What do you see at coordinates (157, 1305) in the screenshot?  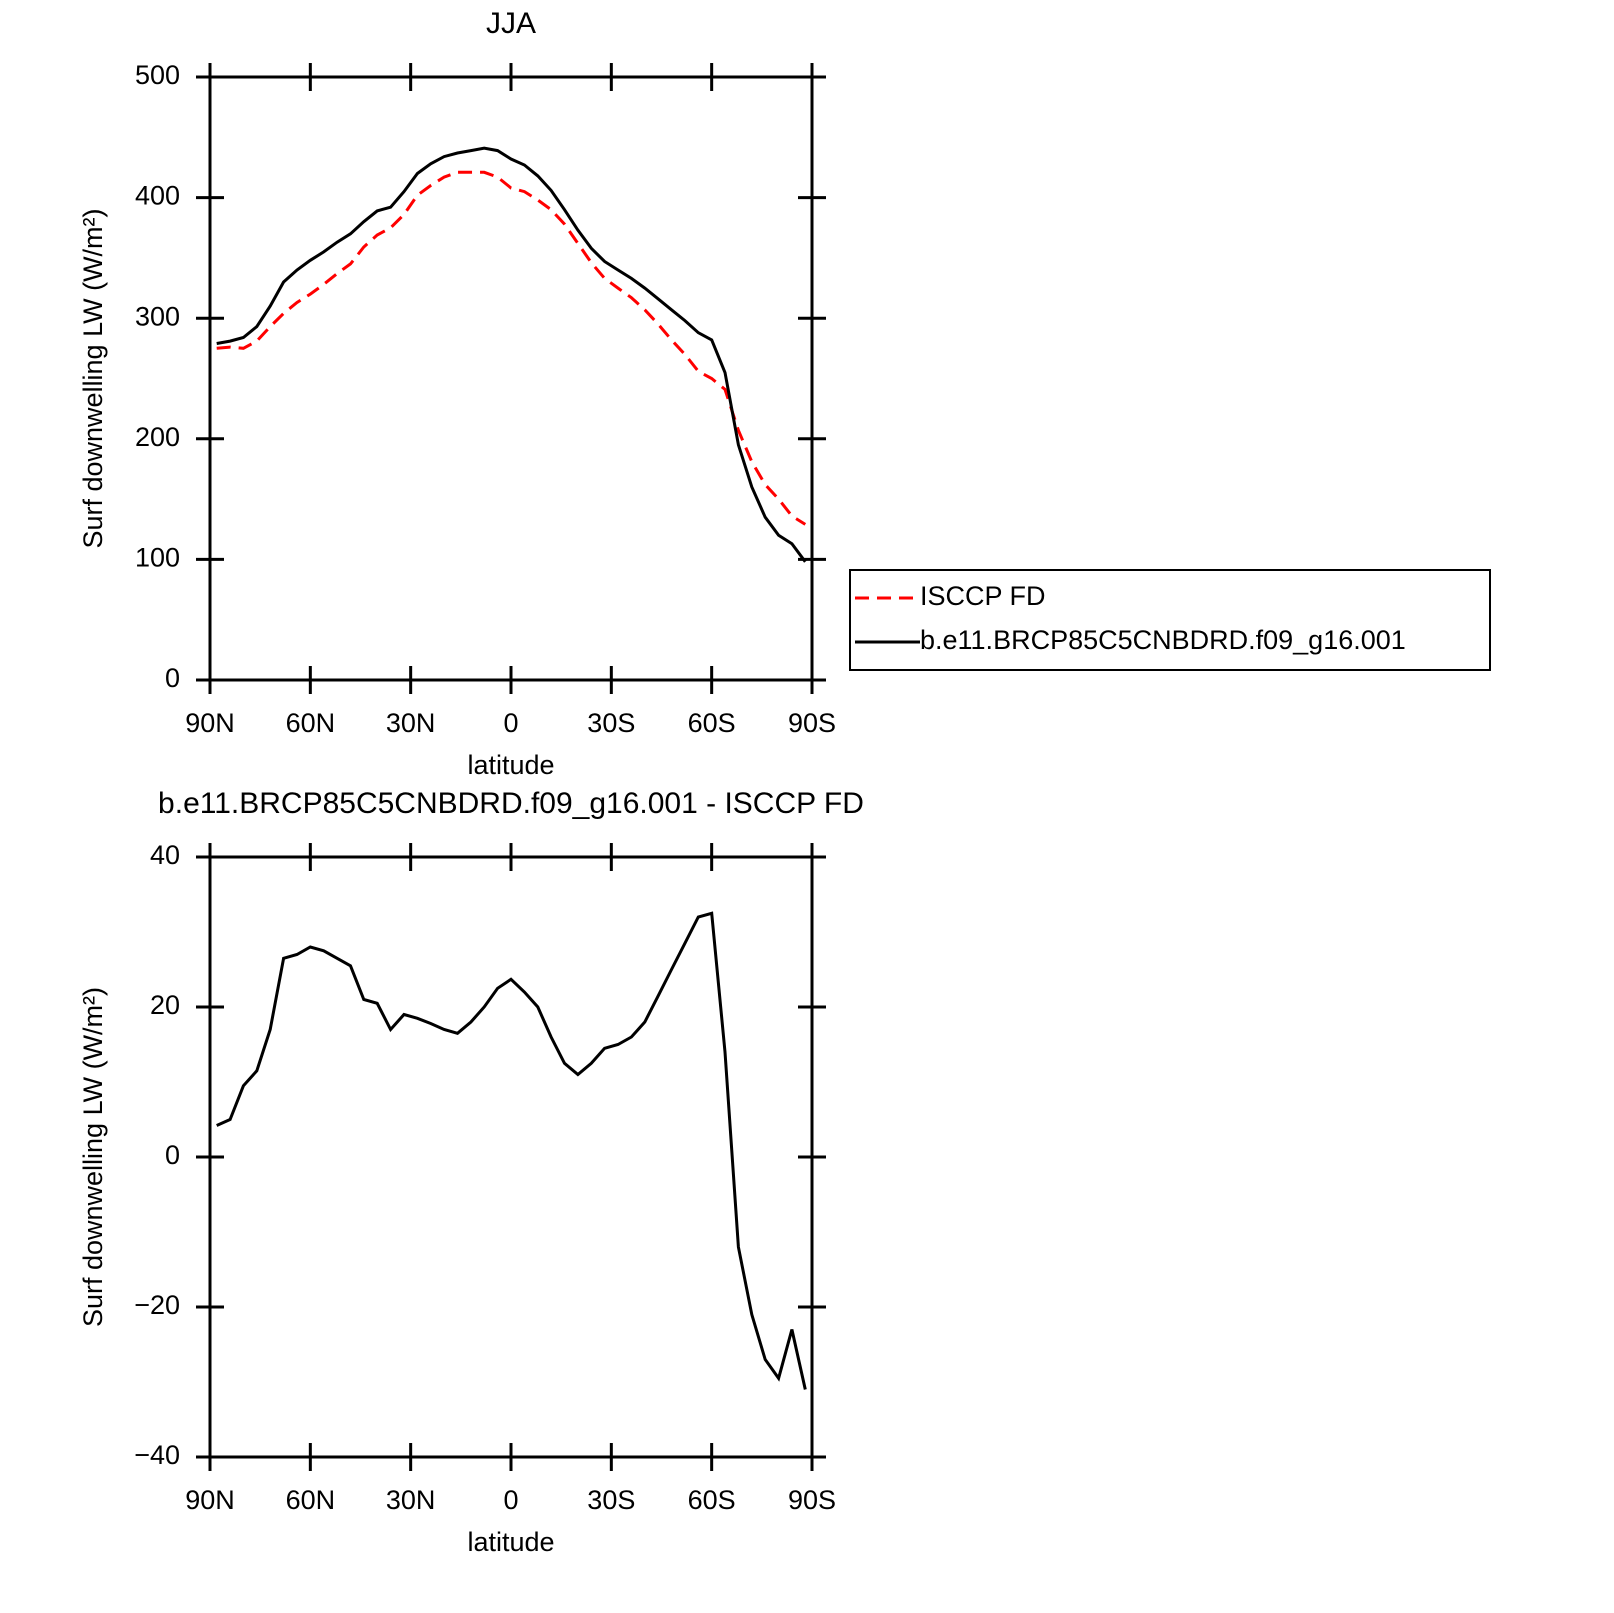 I see `y-tick-label: −20` at bounding box center [157, 1305].